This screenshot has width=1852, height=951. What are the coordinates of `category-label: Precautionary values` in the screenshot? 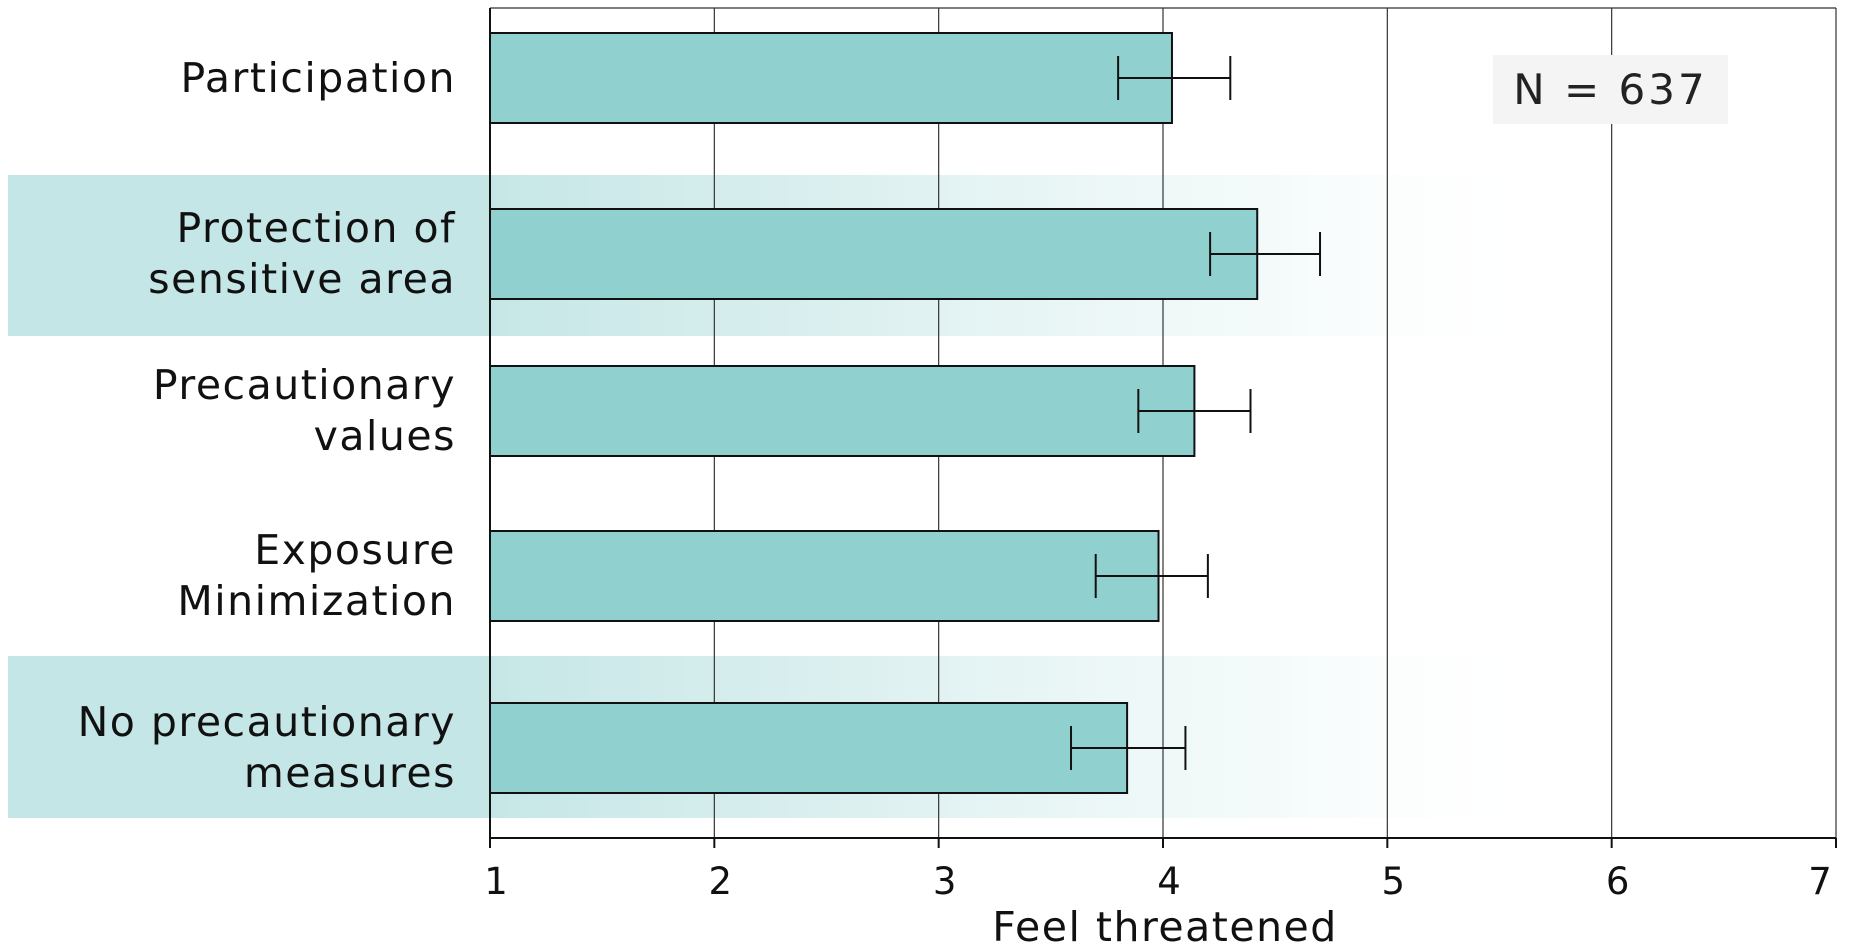 It's located at (304, 410).